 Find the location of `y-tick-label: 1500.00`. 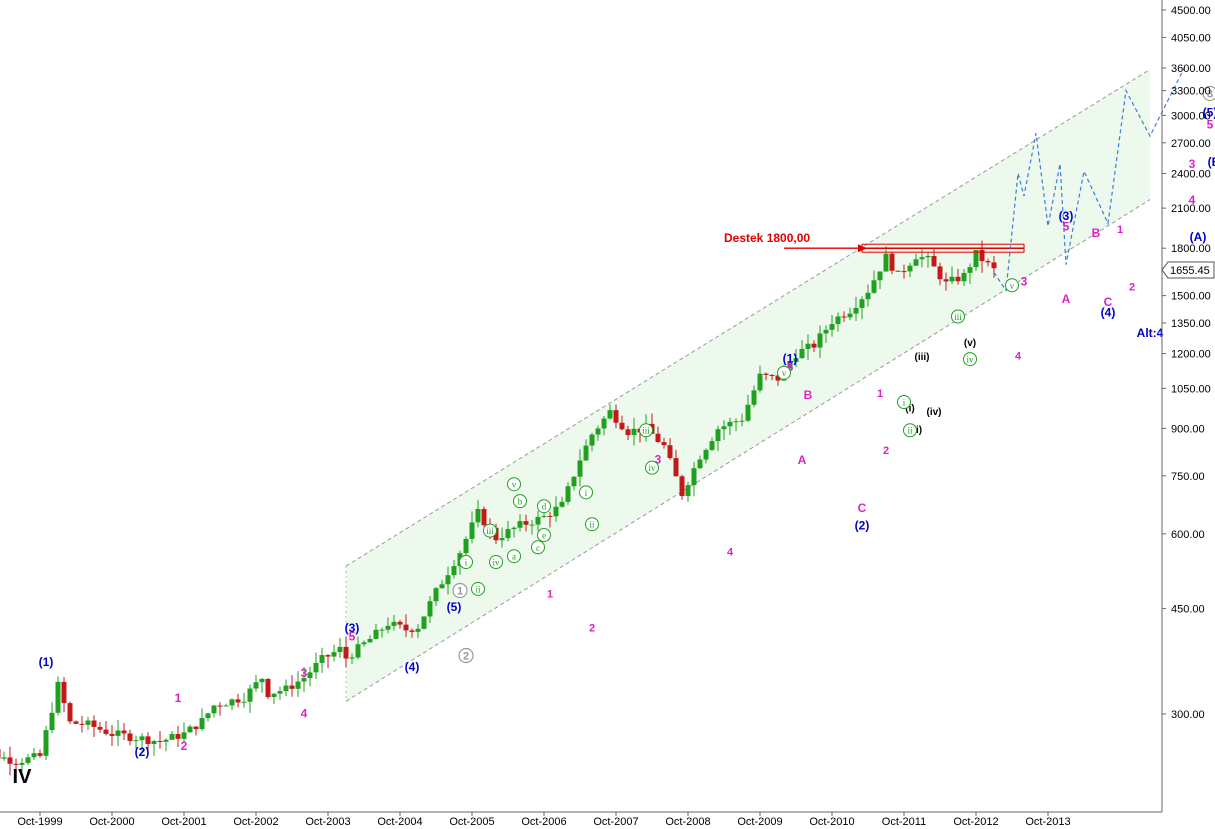

y-tick-label: 1500.00 is located at coordinates (1191, 297).